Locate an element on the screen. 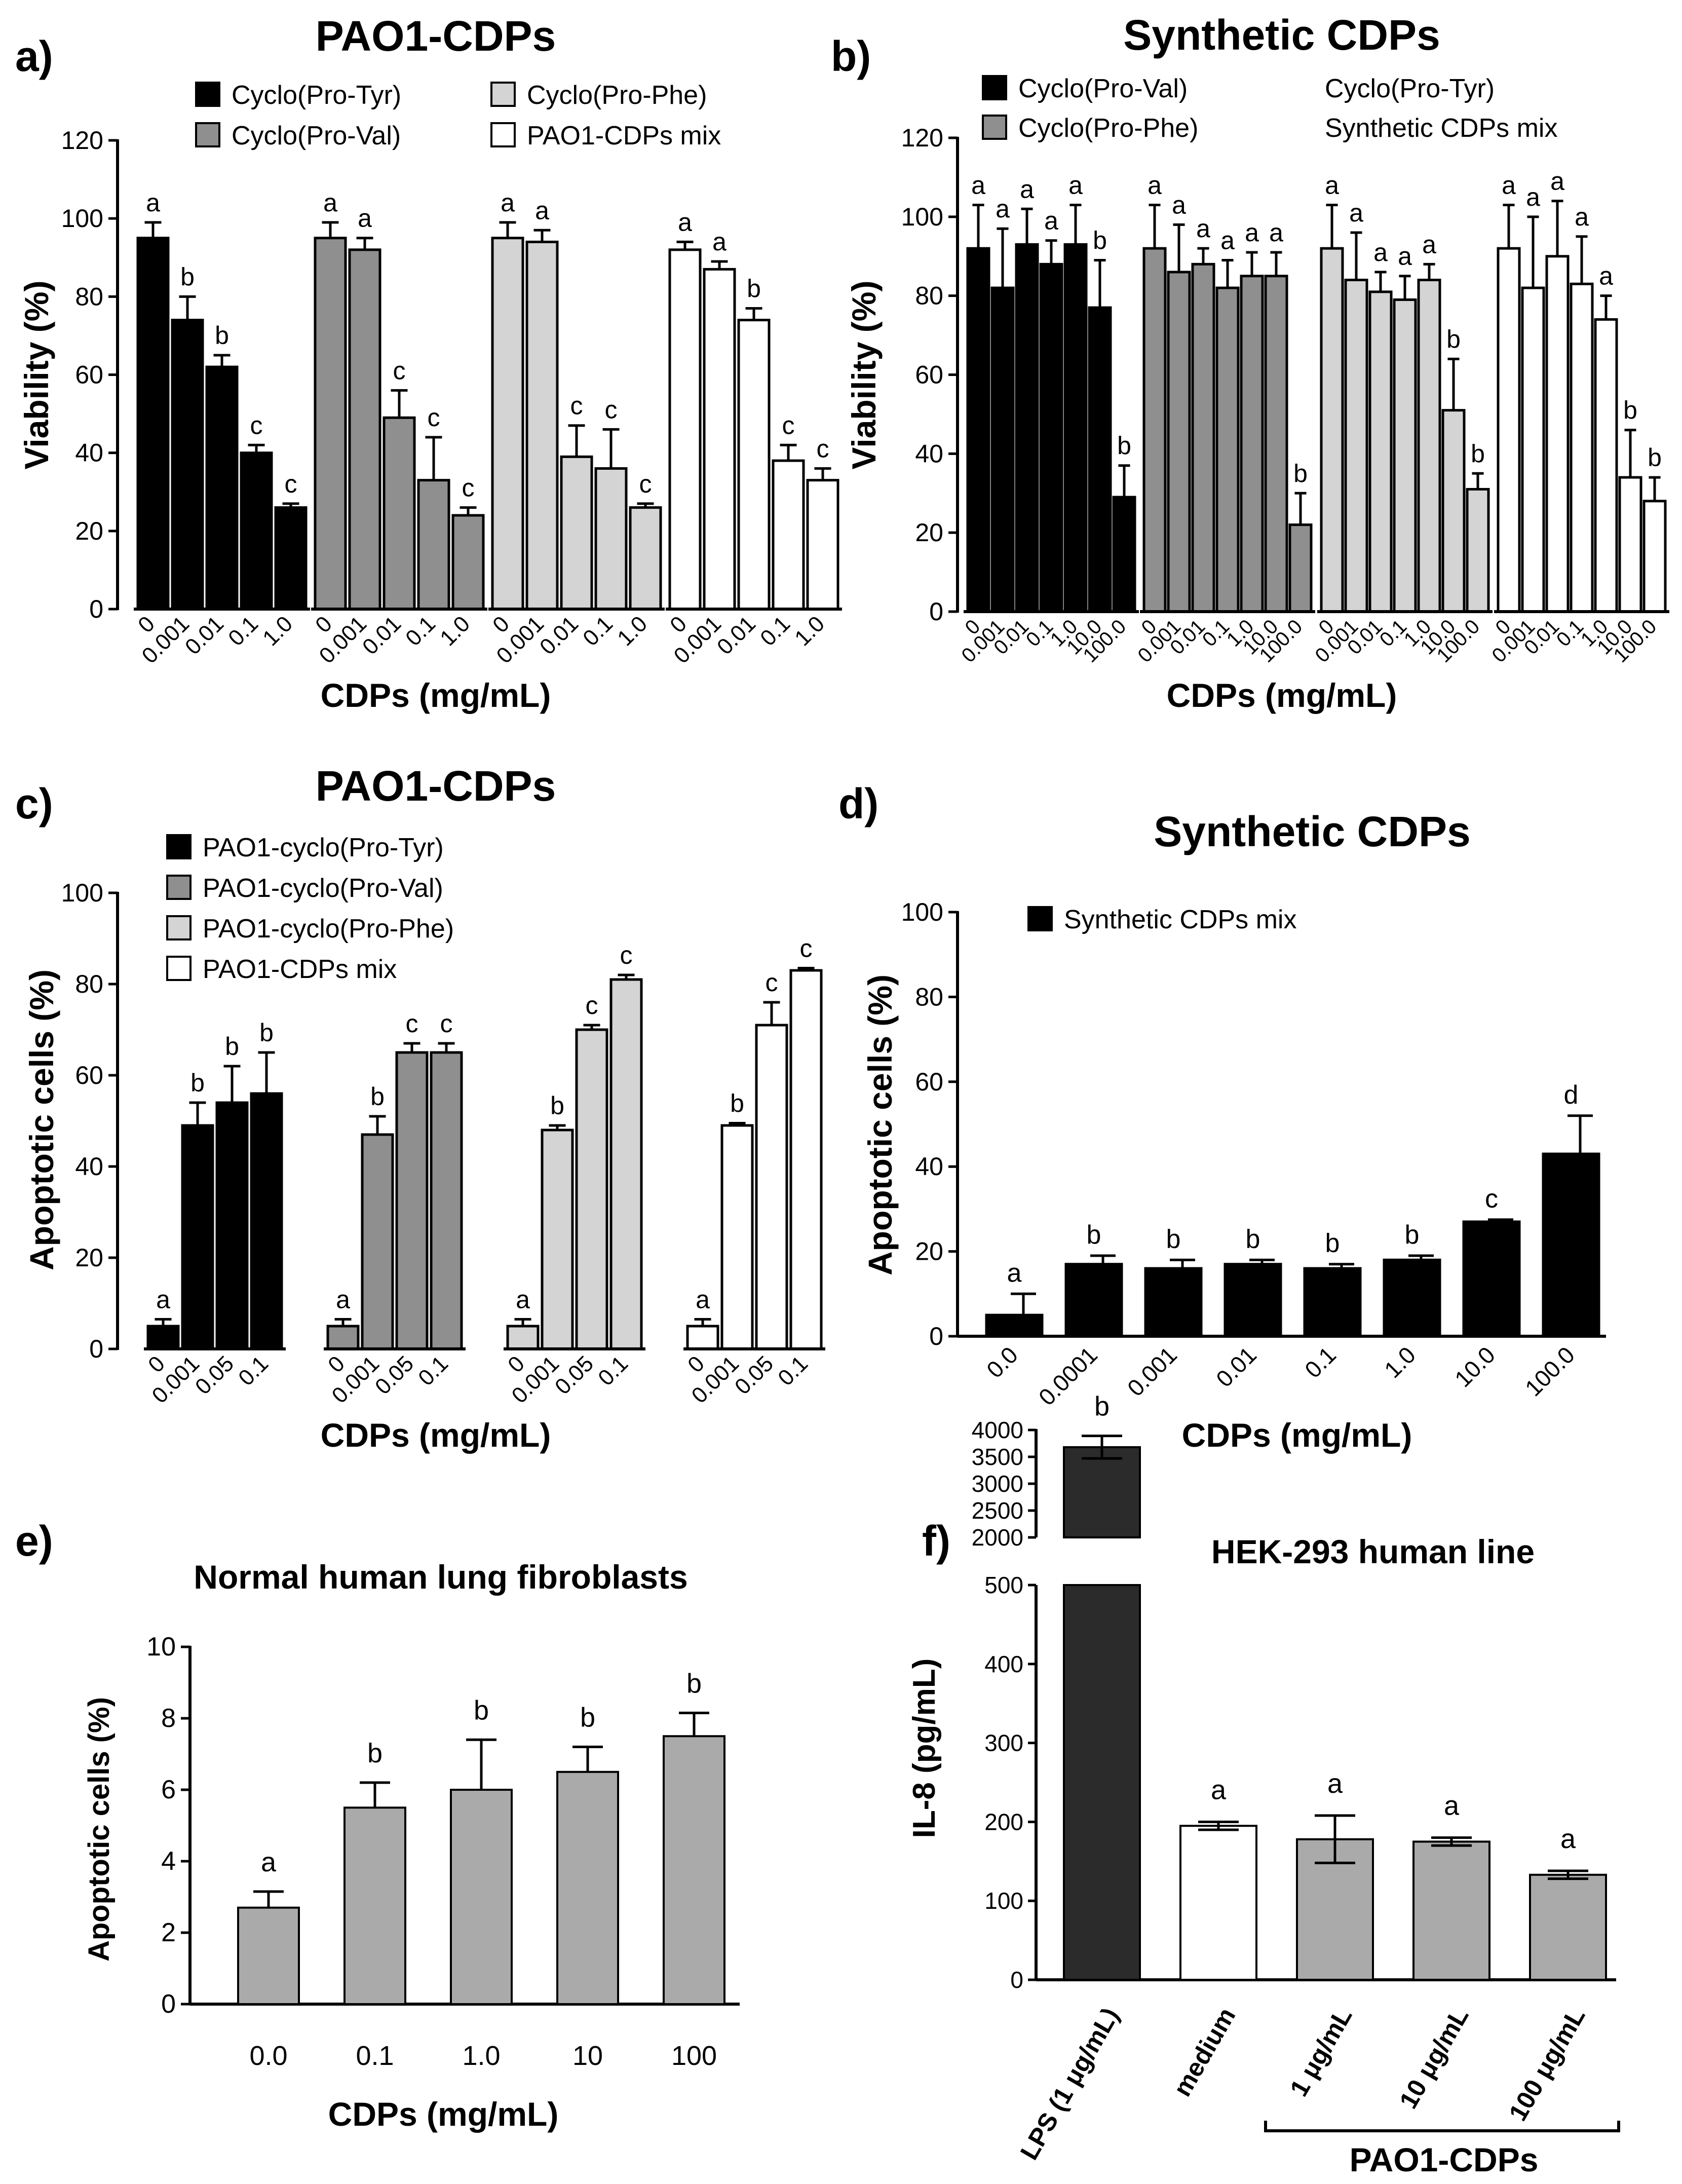 The image size is (1682, 2184). group-bracket is located at coordinates (1442, 2126).